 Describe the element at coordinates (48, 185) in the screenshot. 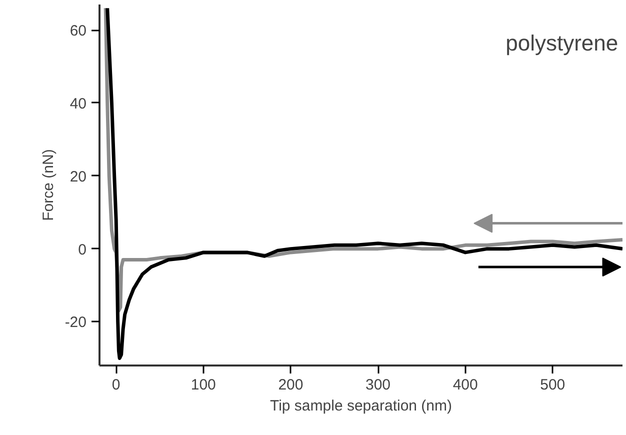

I see `y-axis-title: Force (nN)` at that location.